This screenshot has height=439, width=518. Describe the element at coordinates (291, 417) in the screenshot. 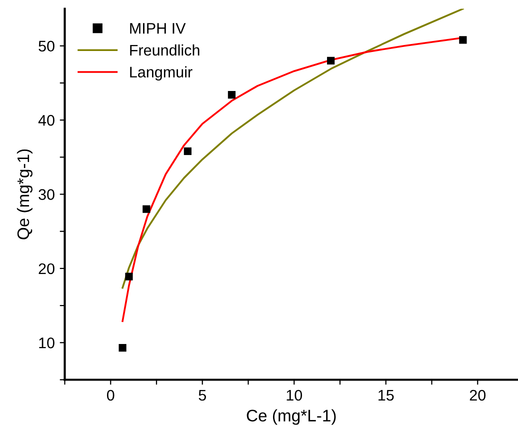

I see `x-axis-title: Ce (mg*L-1)` at that location.